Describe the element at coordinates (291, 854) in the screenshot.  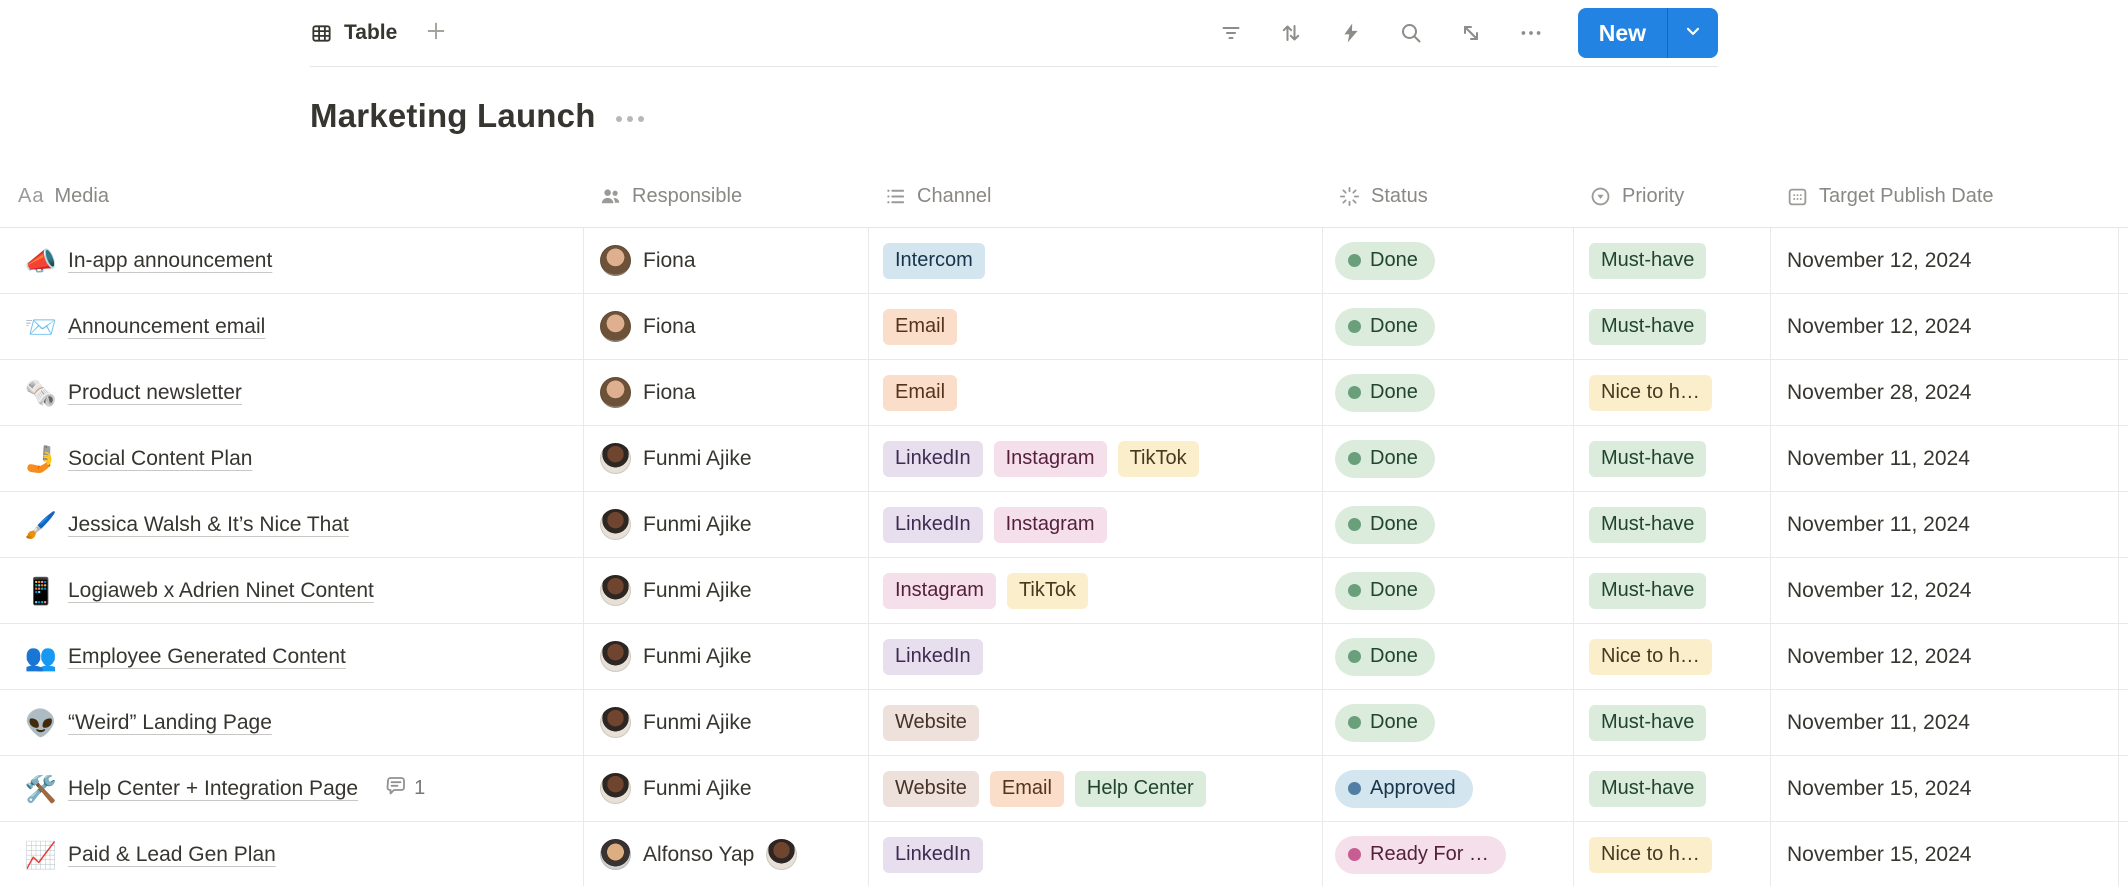
I see `cell-media: 📈 Paid & Lead Gen Plan` at that location.